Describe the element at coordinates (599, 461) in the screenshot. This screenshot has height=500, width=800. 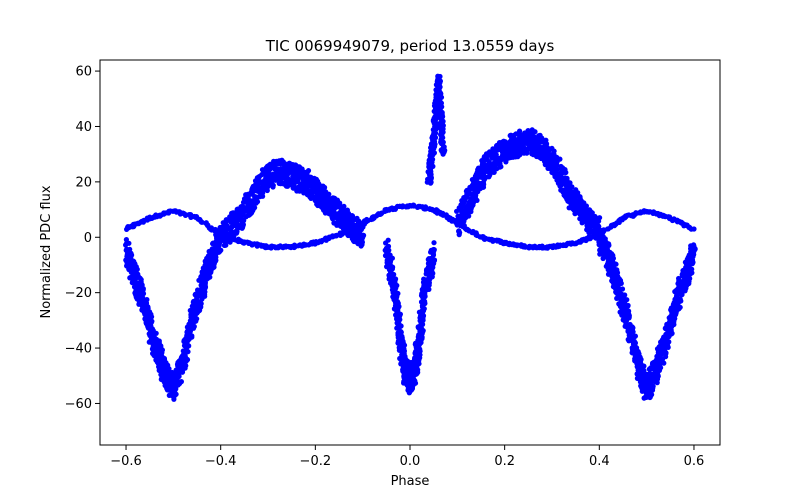
I see `x-tick-label: 0.4` at that location.